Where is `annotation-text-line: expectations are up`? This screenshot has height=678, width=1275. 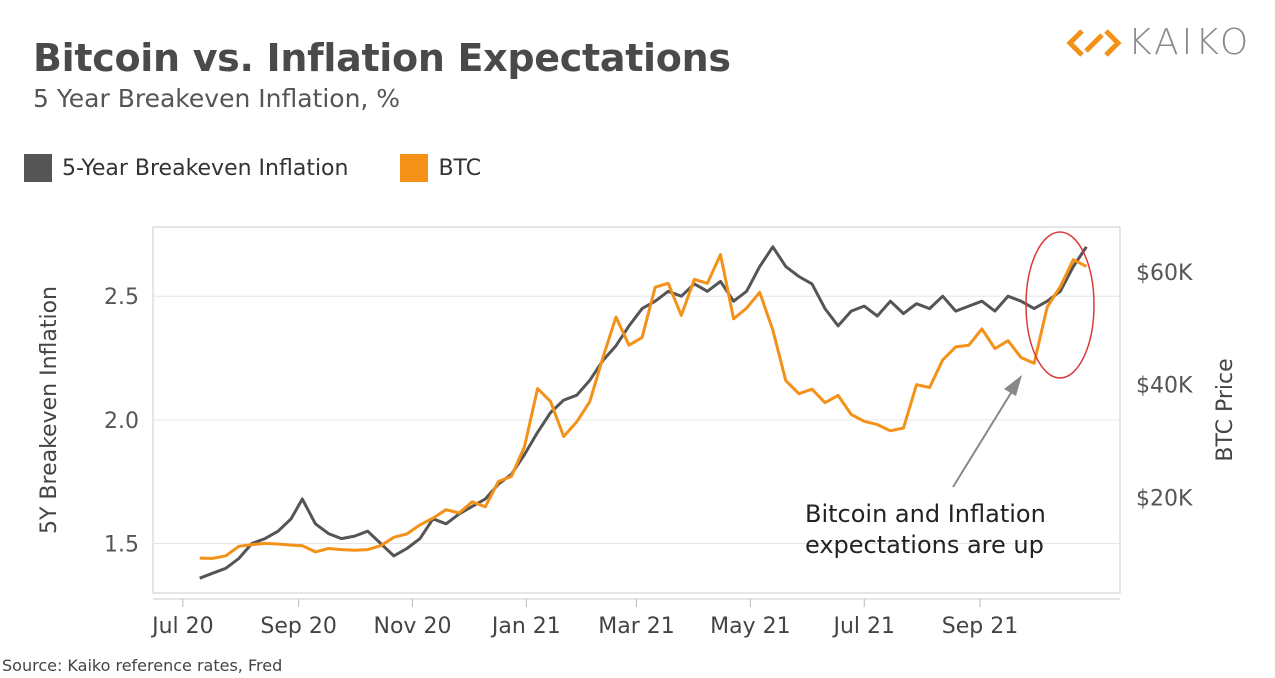 annotation-text-line: expectations are up is located at coordinates (924, 545).